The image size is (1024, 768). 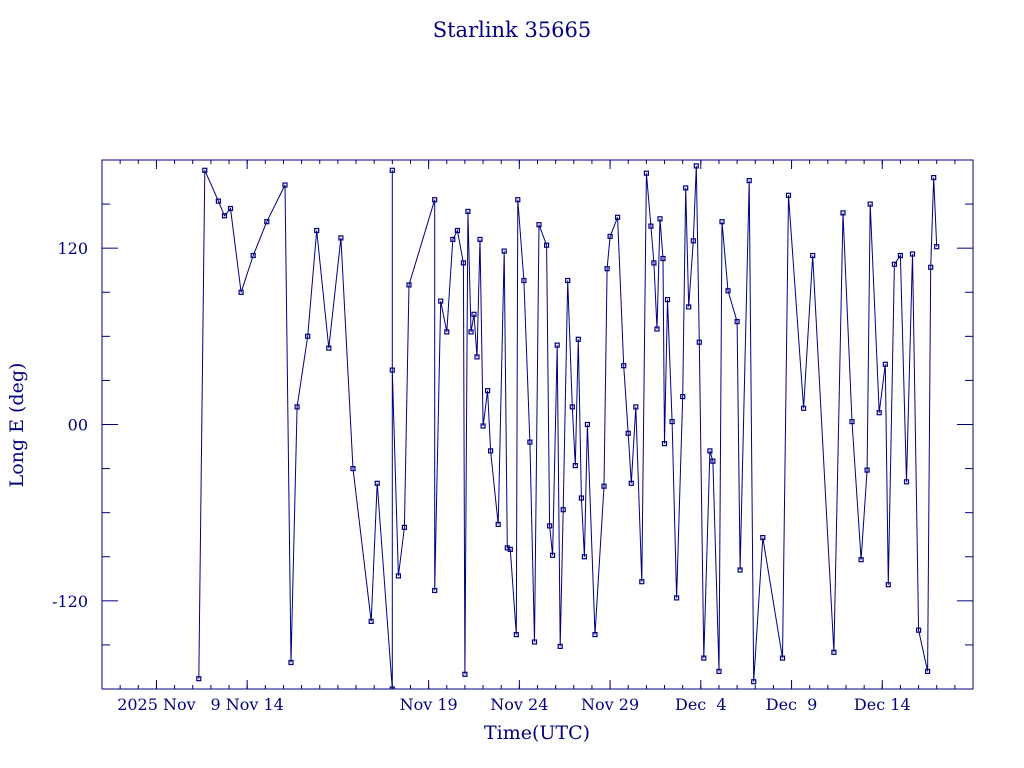 I want to click on x-tick-label: Nov 19, so click(x=429, y=704).